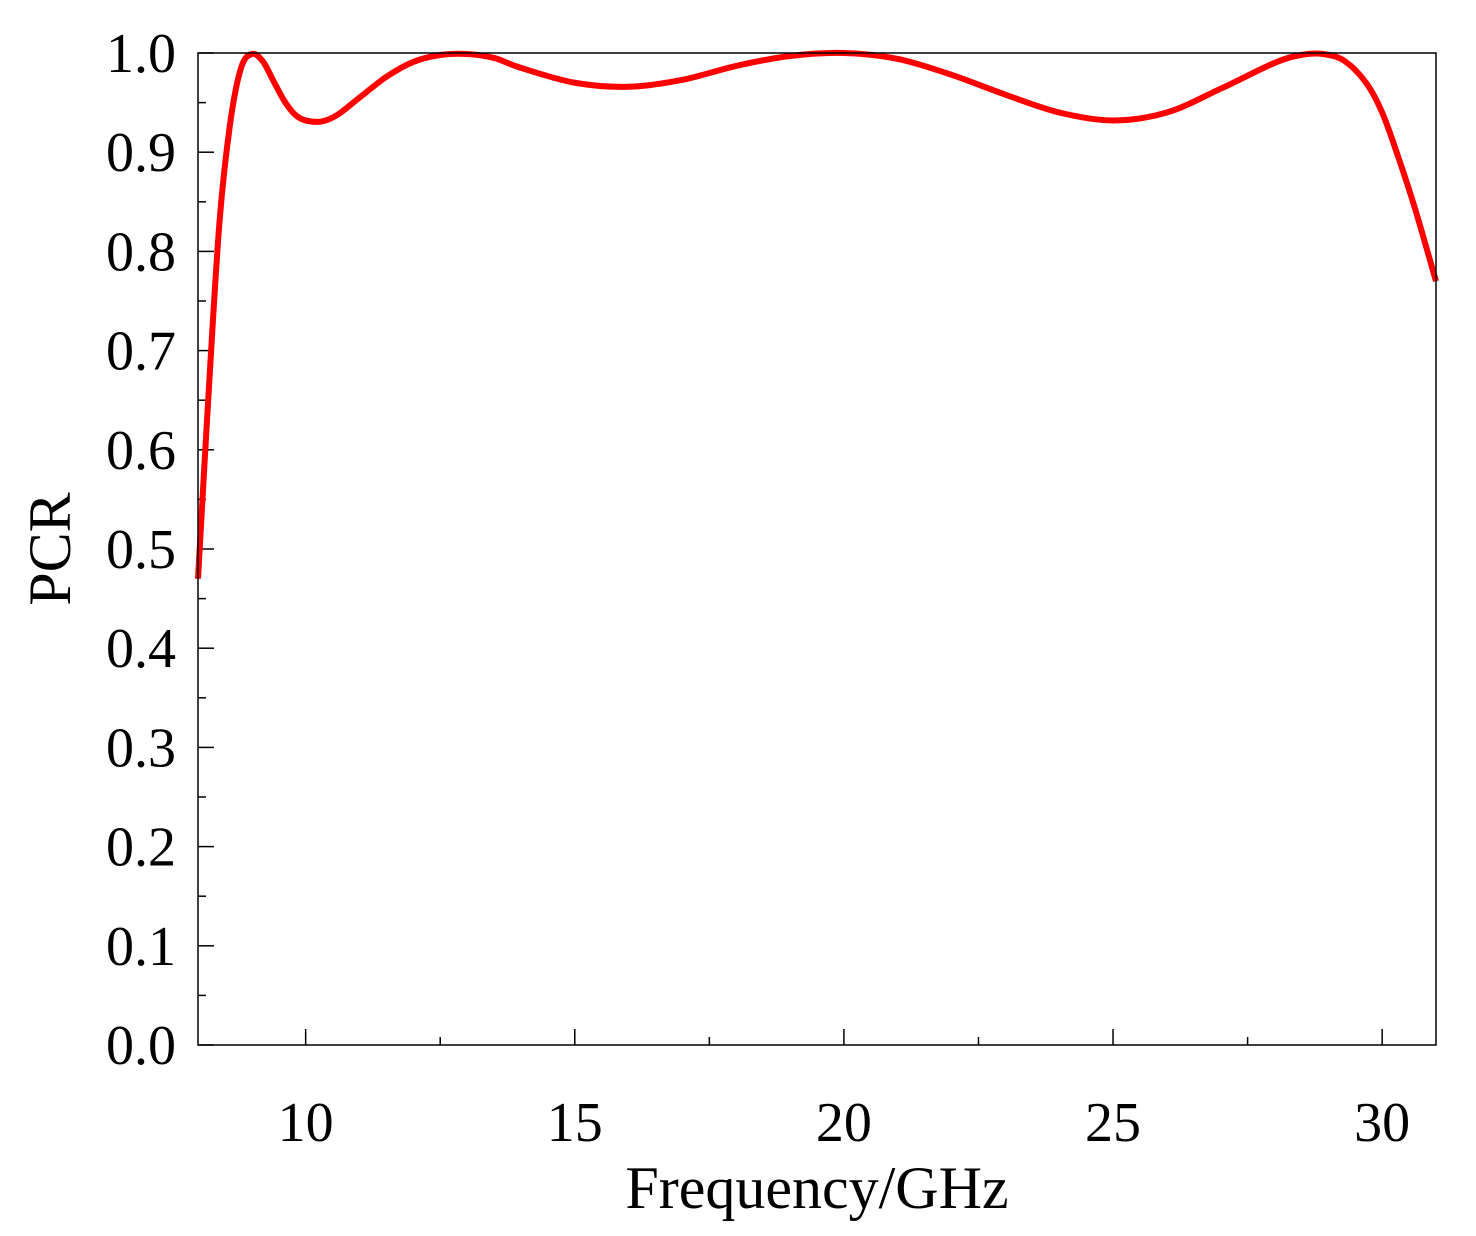  Describe the element at coordinates (206, 549) in the screenshot. I see `y-axis-ticks` at that location.